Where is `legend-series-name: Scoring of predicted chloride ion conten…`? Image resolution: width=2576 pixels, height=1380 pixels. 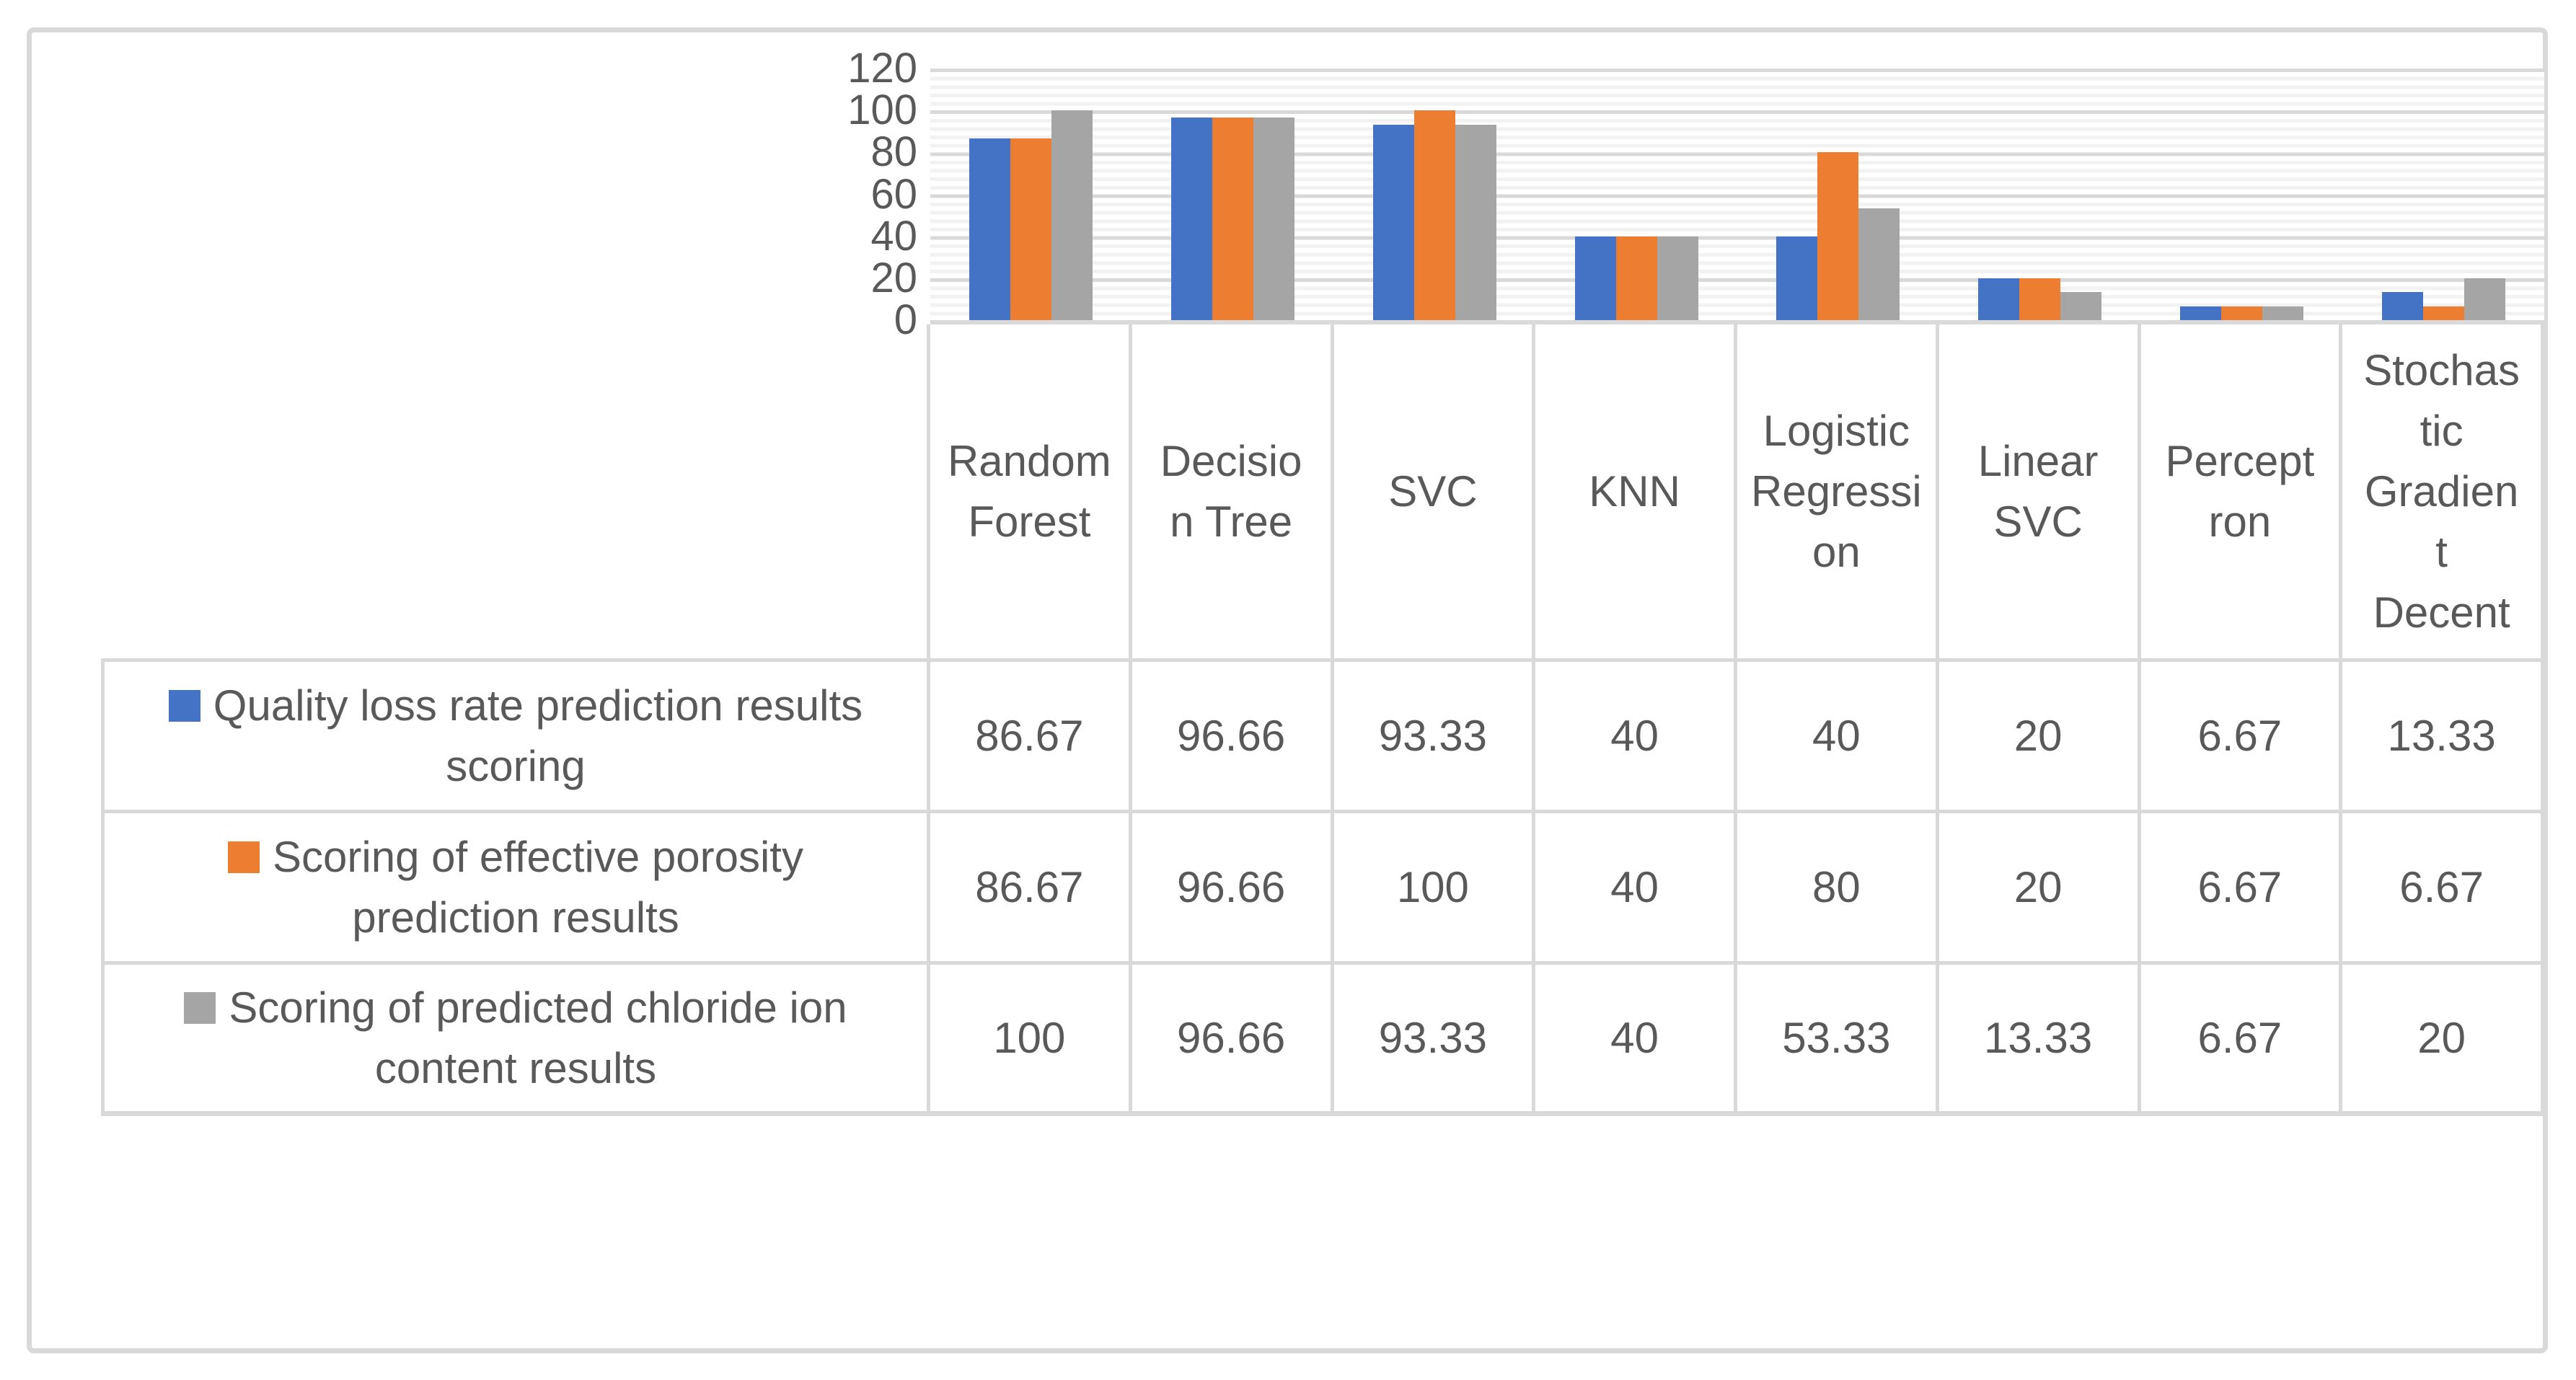 legend-series-name: Scoring of predicted chloride ion conten… is located at coordinates (538, 1037).